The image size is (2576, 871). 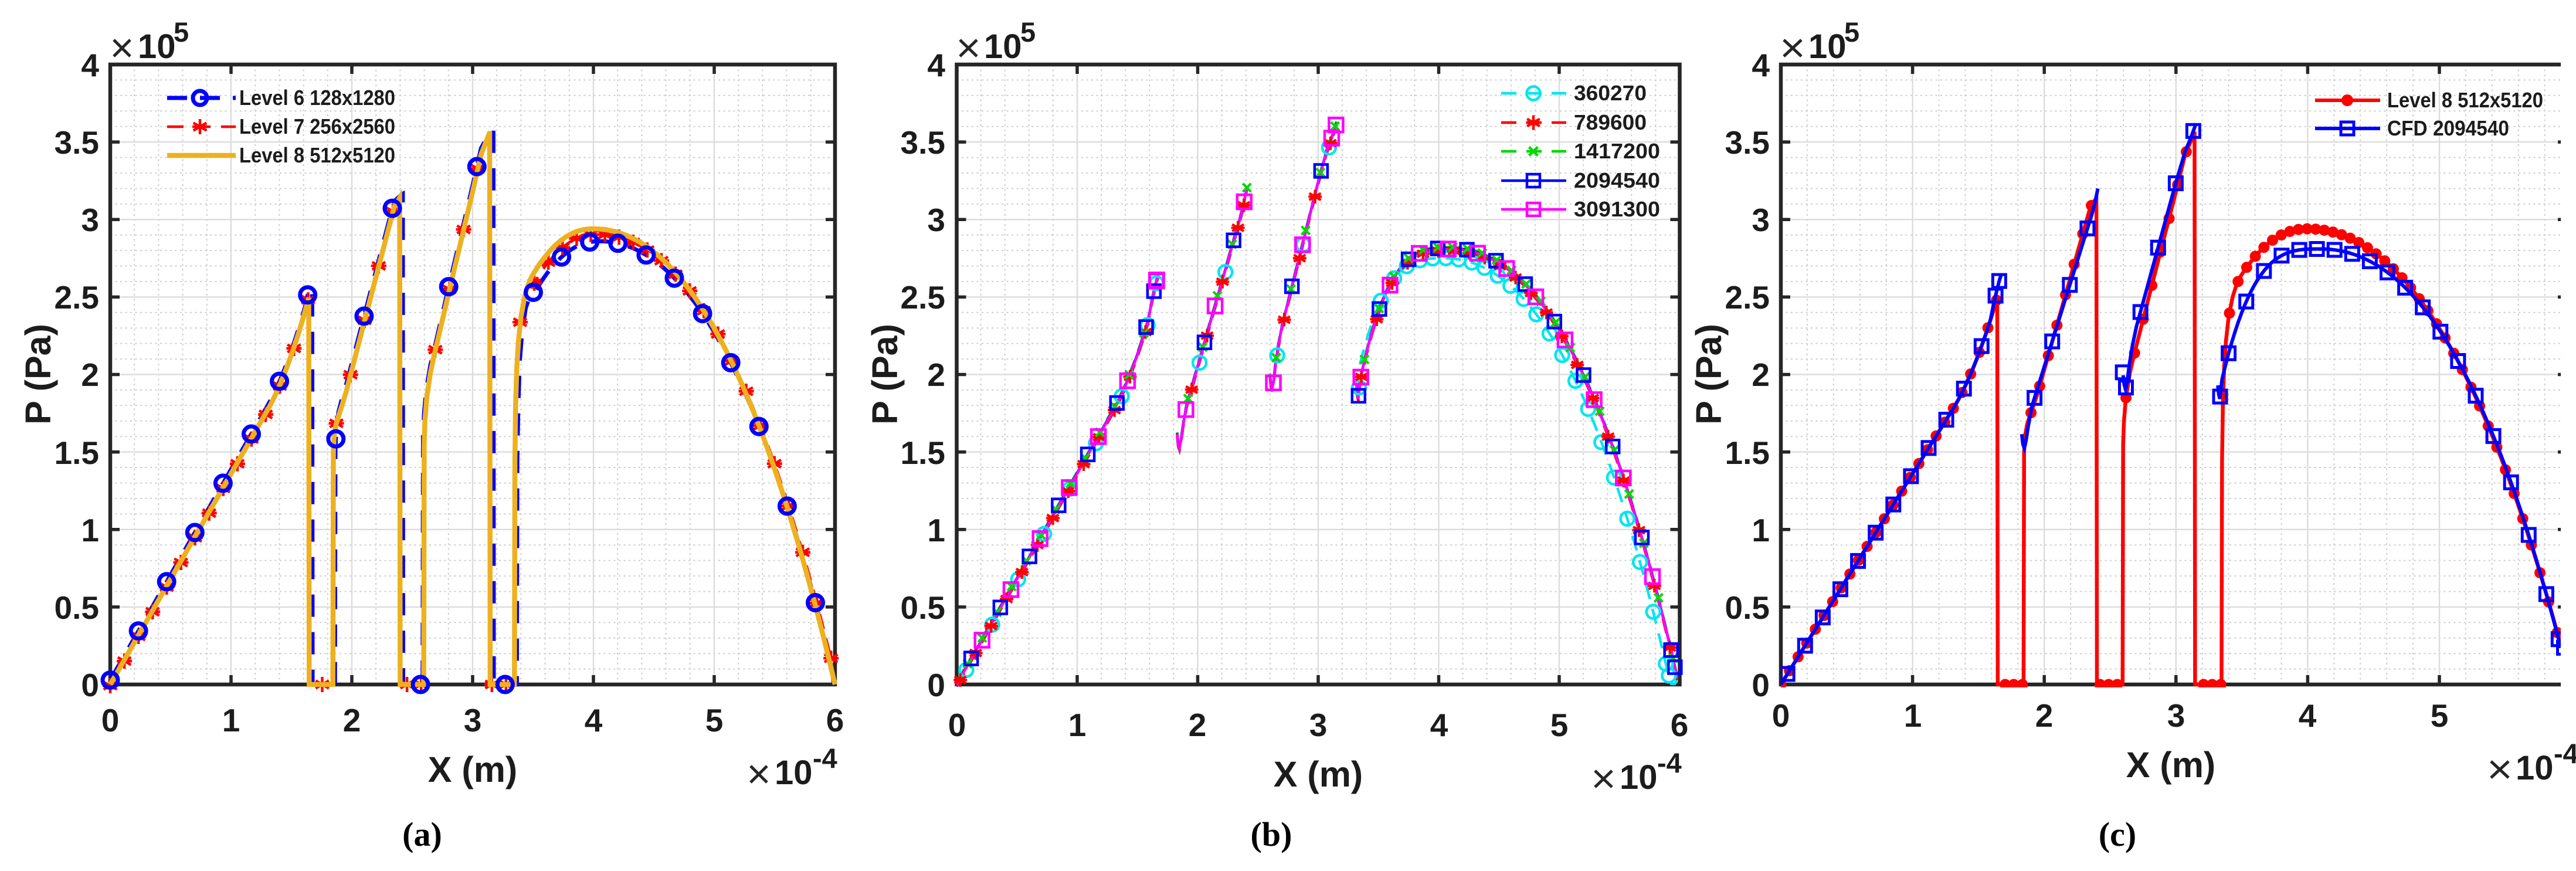 I want to click on svg-text: 2094540, so click(x=1617, y=180).